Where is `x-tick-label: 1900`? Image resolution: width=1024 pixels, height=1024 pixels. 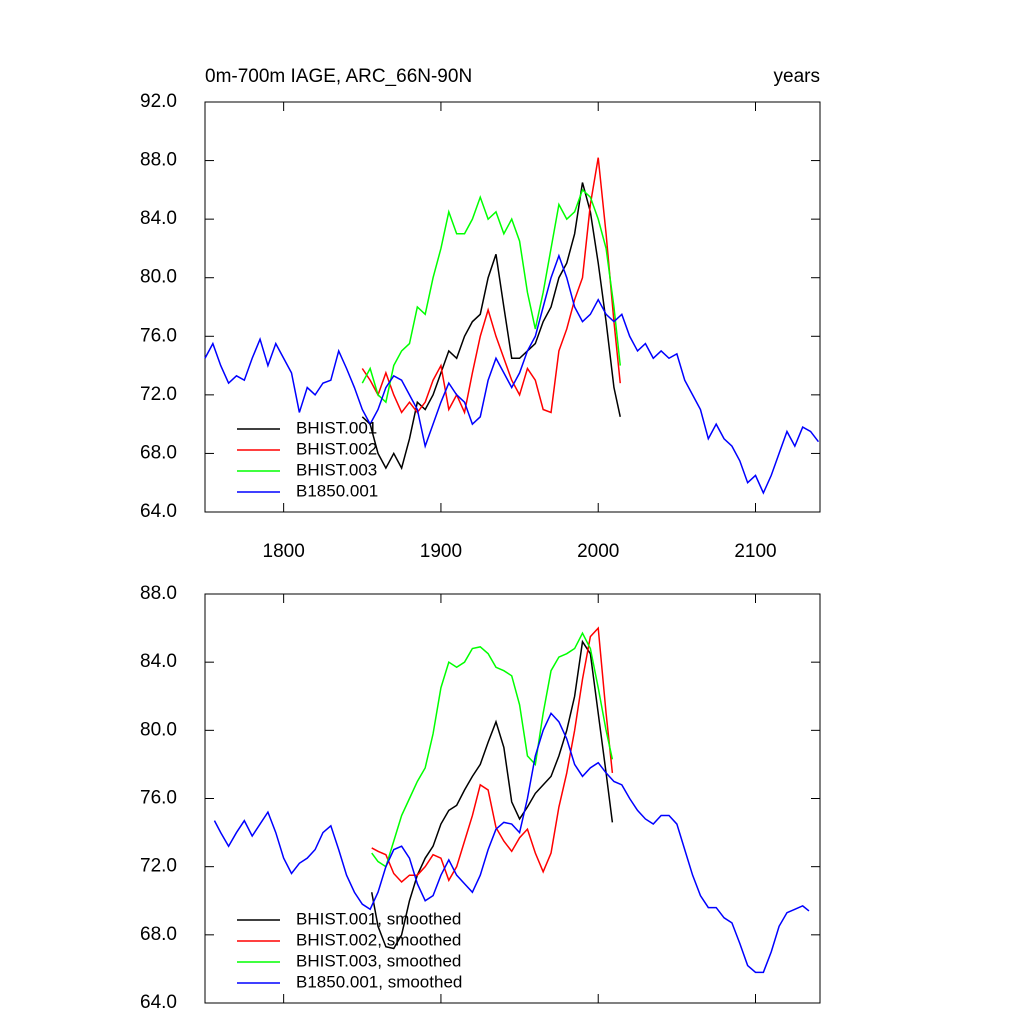 x-tick-label: 1900 is located at coordinates (441, 551).